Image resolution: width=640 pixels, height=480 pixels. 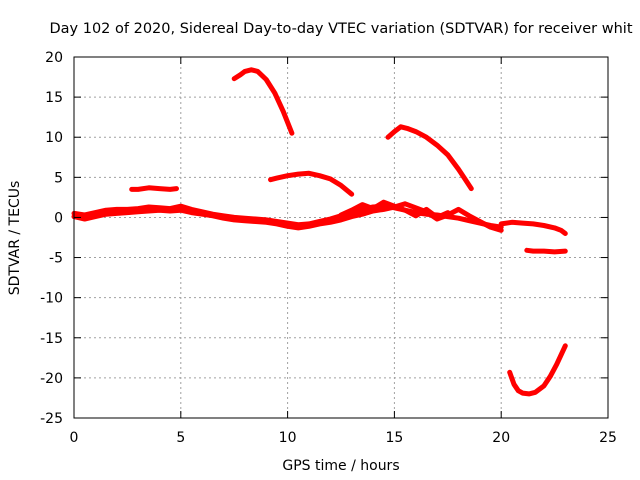 I want to click on y-tick-label: 15, so click(x=54, y=98).